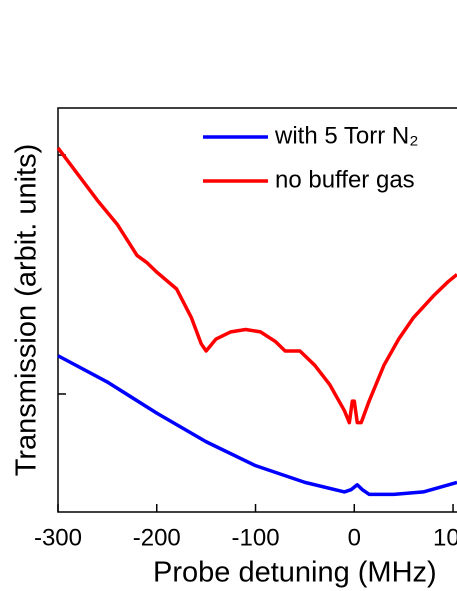 The width and height of the screenshot is (457, 591). What do you see at coordinates (27, 310) in the screenshot?
I see `y-axis-label: Transmission (arbit. units)` at bounding box center [27, 310].